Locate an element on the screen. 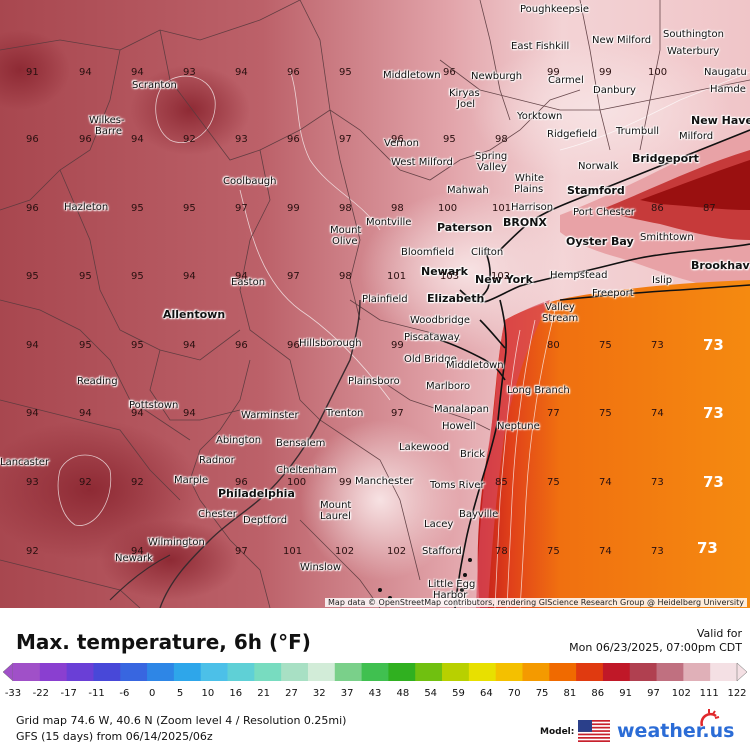  color-scale-bar is located at coordinates (375, 672).